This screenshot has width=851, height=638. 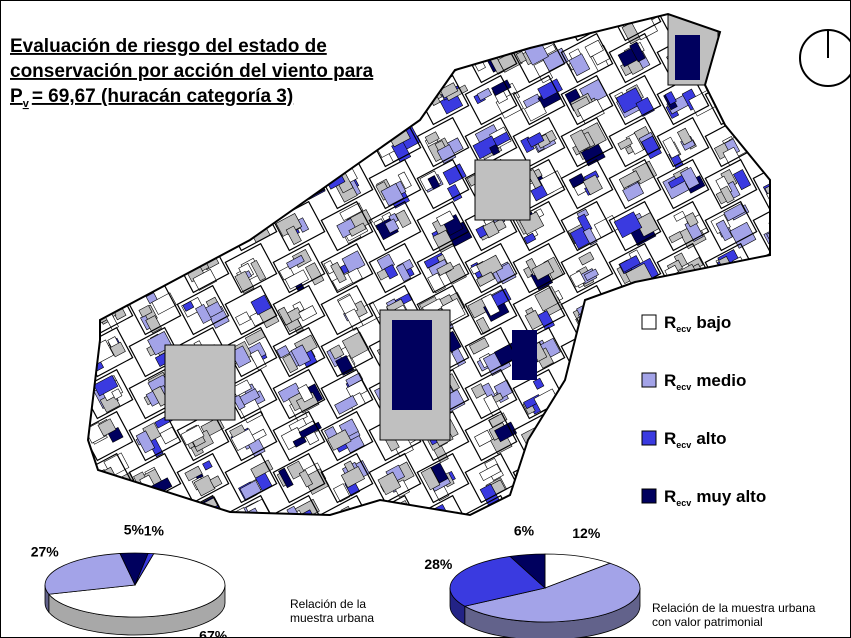 What do you see at coordinates (328, 604) in the screenshot?
I see `pie-caption: Relación de la` at bounding box center [328, 604].